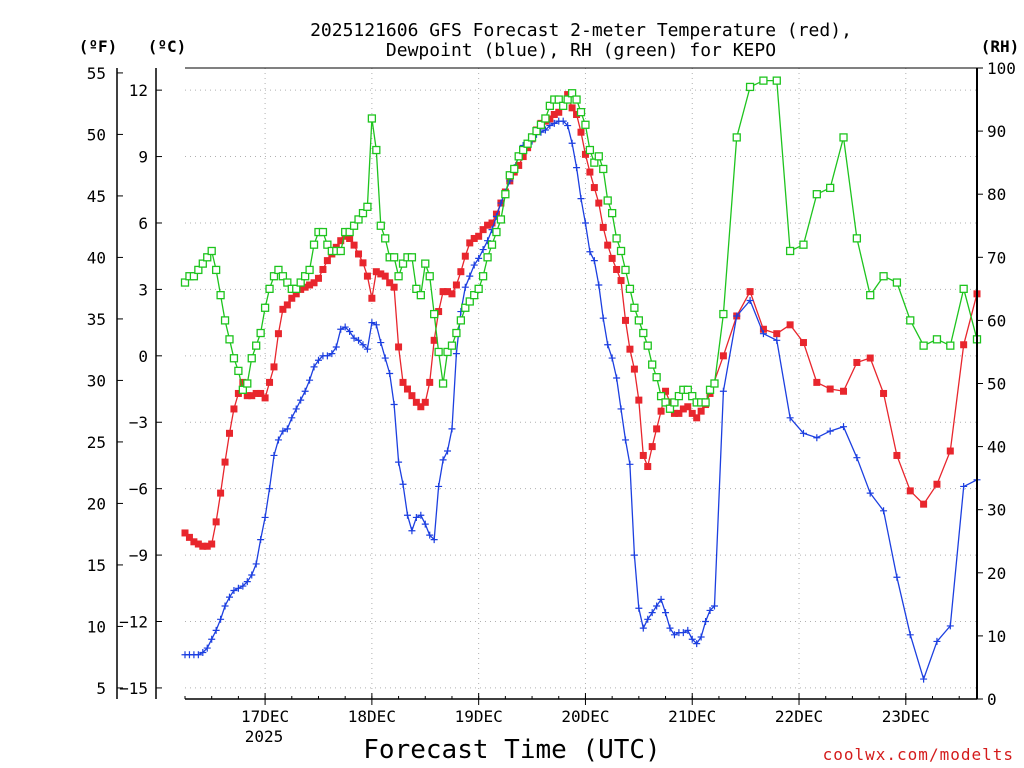 The height and width of the screenshot is (768, 1024). Describe the element at coordinates (799, 716) in the screenshot. I see `x-tick-label: 22DEC` at that location.